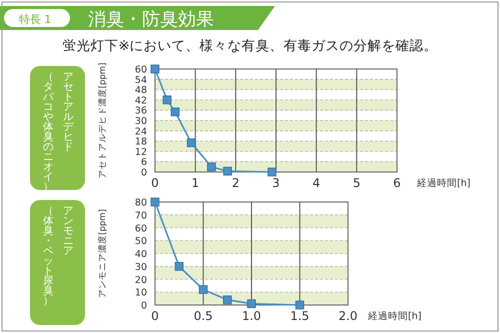  I want to click on y-tick-label: 12, so click(140, 152).